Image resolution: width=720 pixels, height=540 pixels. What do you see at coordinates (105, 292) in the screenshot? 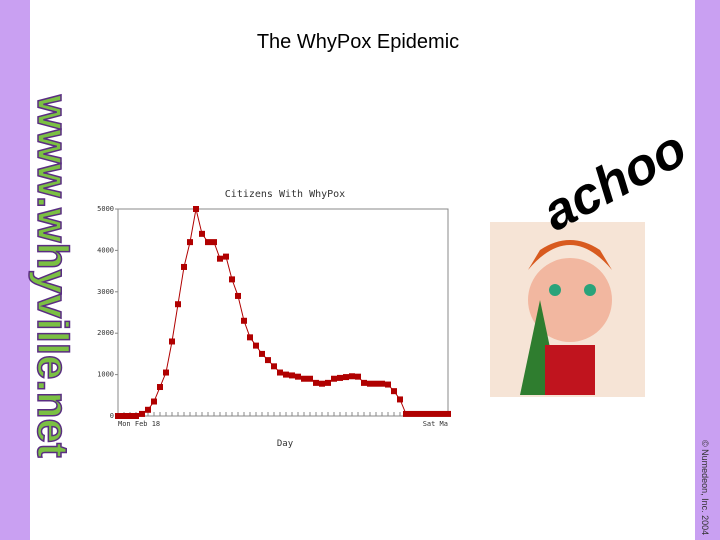
I see `y-tick-label: 3000` at bounding box center [105, 292].